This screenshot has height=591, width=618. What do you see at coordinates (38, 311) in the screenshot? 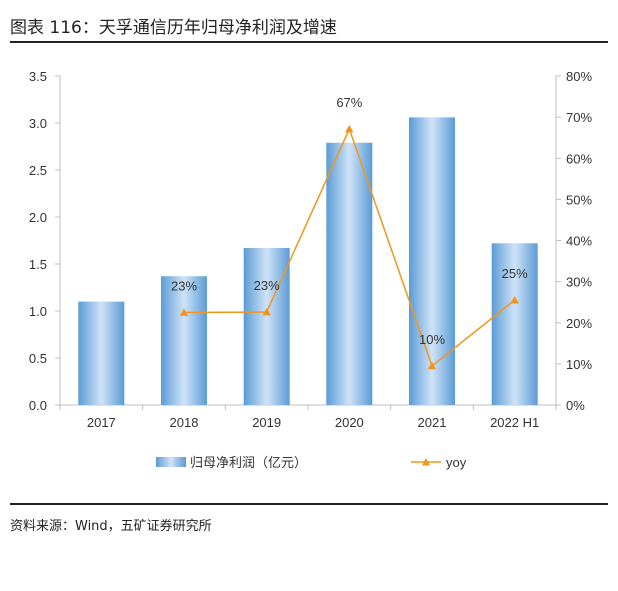
I see `left-tick-label: 1.0` at bounding box center [38, 311].